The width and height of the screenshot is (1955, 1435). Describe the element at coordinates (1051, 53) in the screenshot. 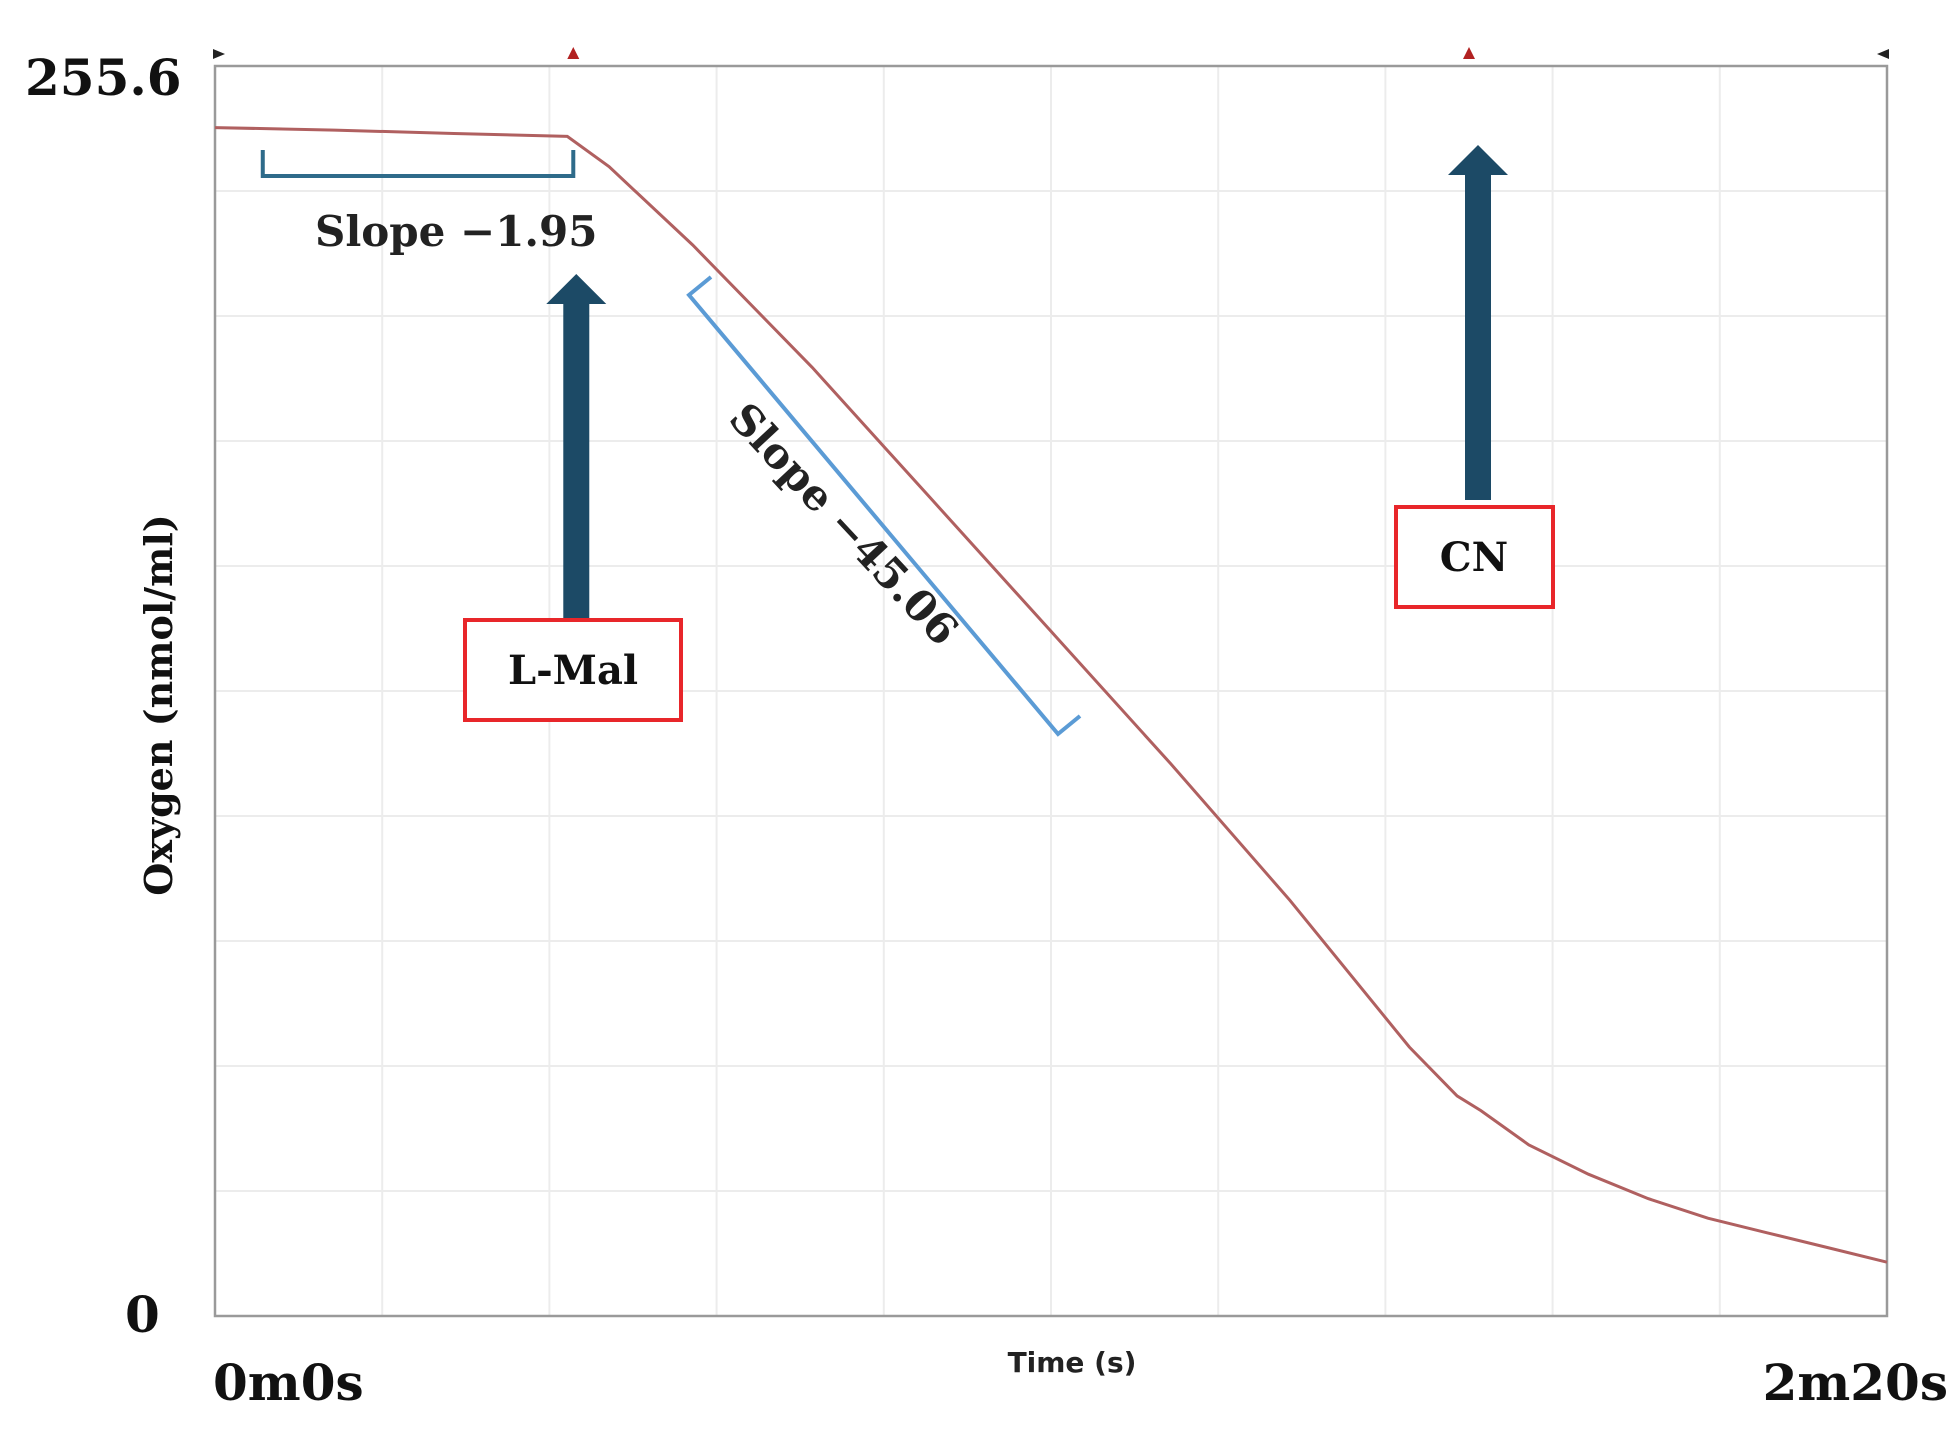

I see `event-markers` at that location.